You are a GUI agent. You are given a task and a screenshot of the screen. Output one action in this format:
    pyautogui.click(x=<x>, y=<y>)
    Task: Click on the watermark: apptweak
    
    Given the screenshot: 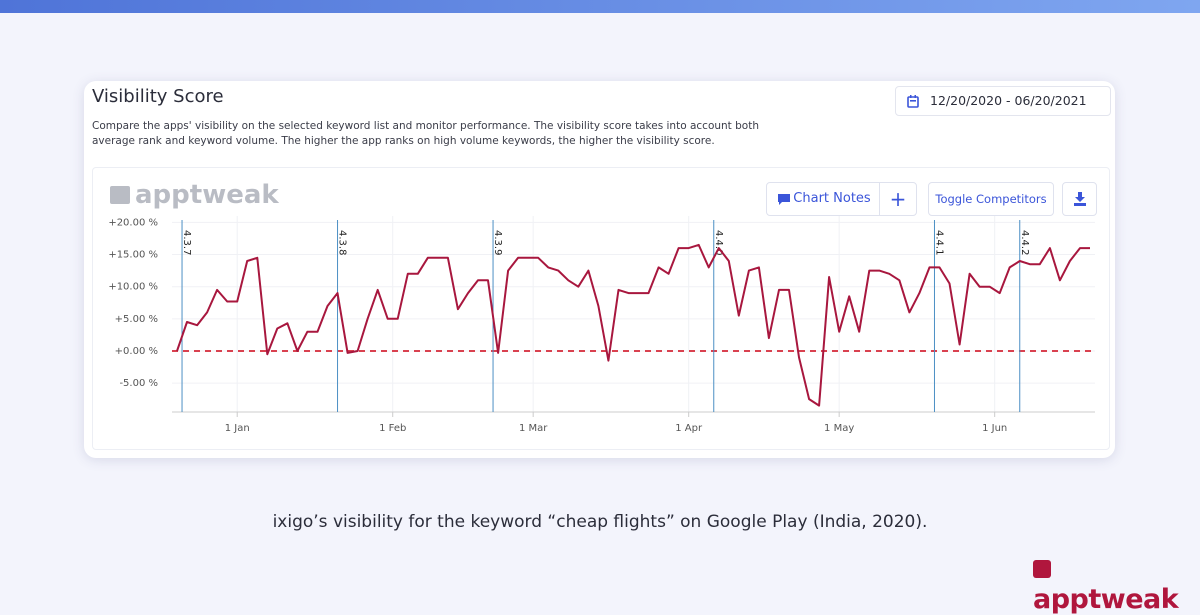 What is the action you would take?
    pyautogui.click(x=194, y=195)
    